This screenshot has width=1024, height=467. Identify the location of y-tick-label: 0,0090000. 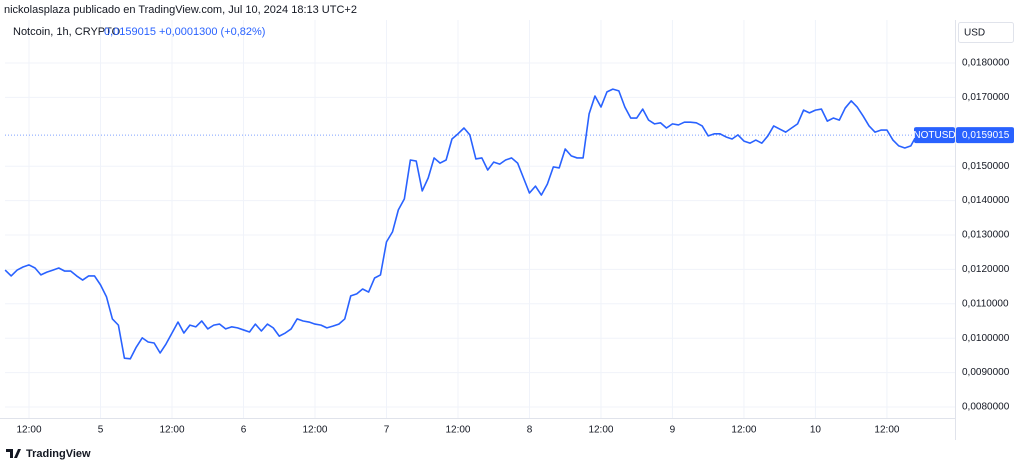
(986, 372).